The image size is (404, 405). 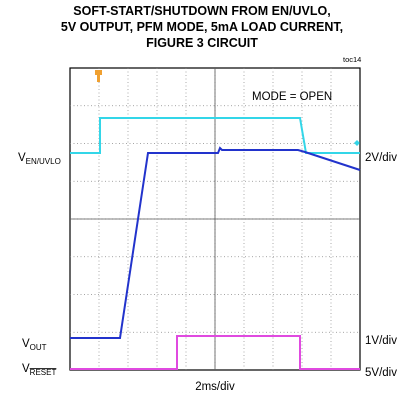 I want to click on trace-reset, so click(x=215, y=352).